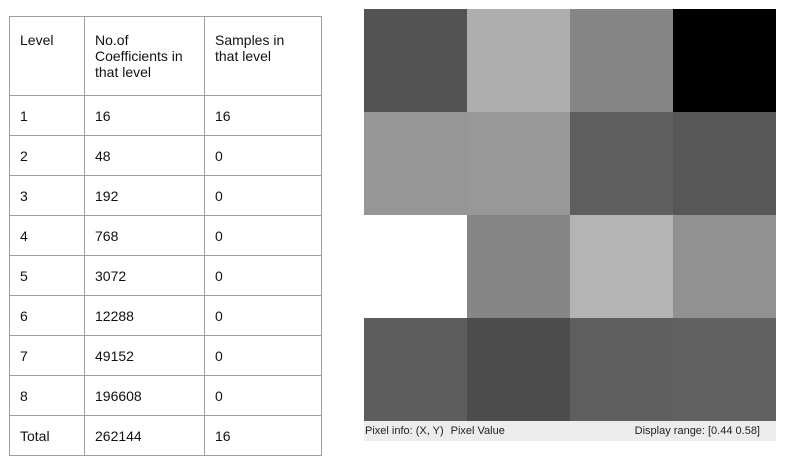  I want to click on table-row: 1 16 16, so click(165, 115).